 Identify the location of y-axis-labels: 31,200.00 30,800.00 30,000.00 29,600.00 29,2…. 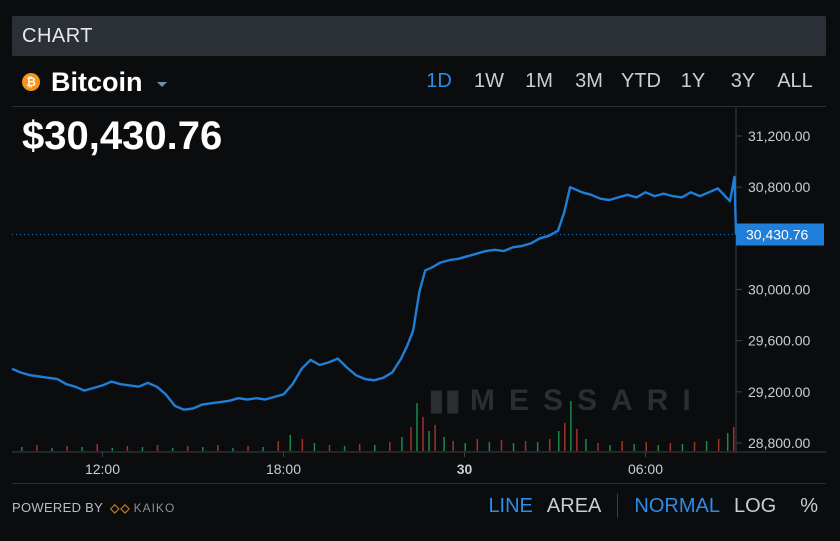
(773, 289).